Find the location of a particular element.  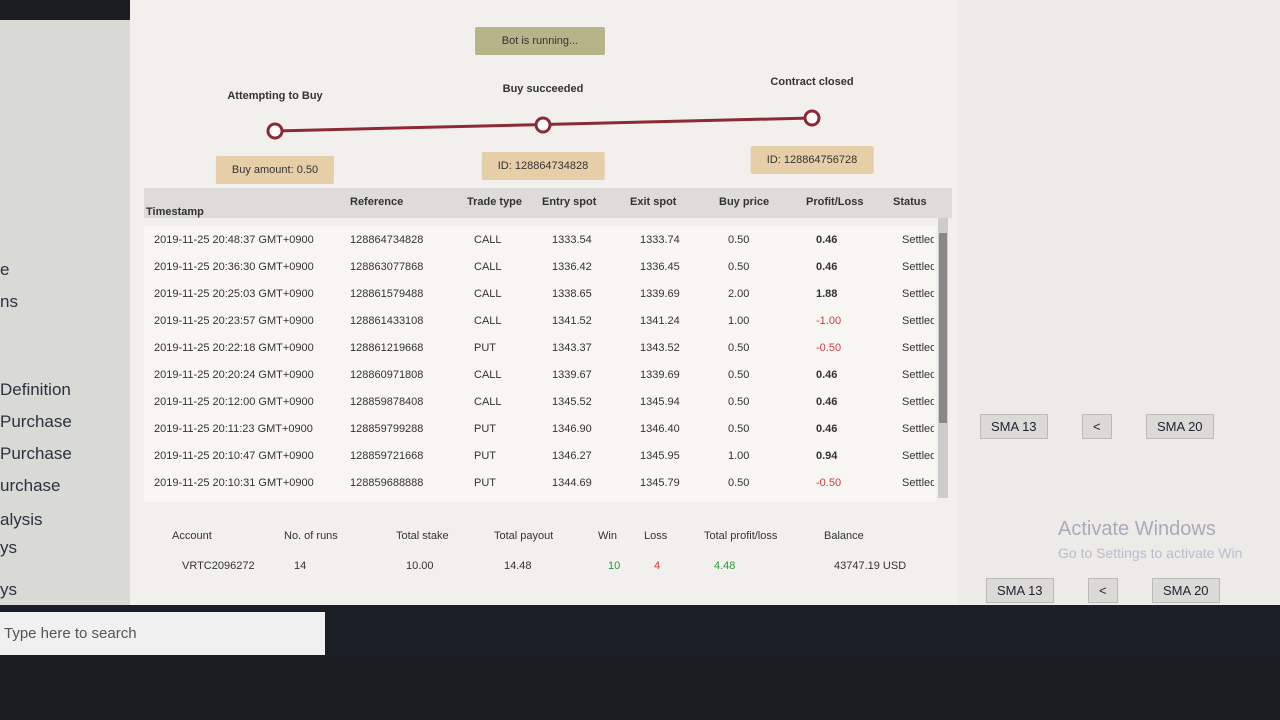

summary-value: 10 is located at coordinates (614, 566).